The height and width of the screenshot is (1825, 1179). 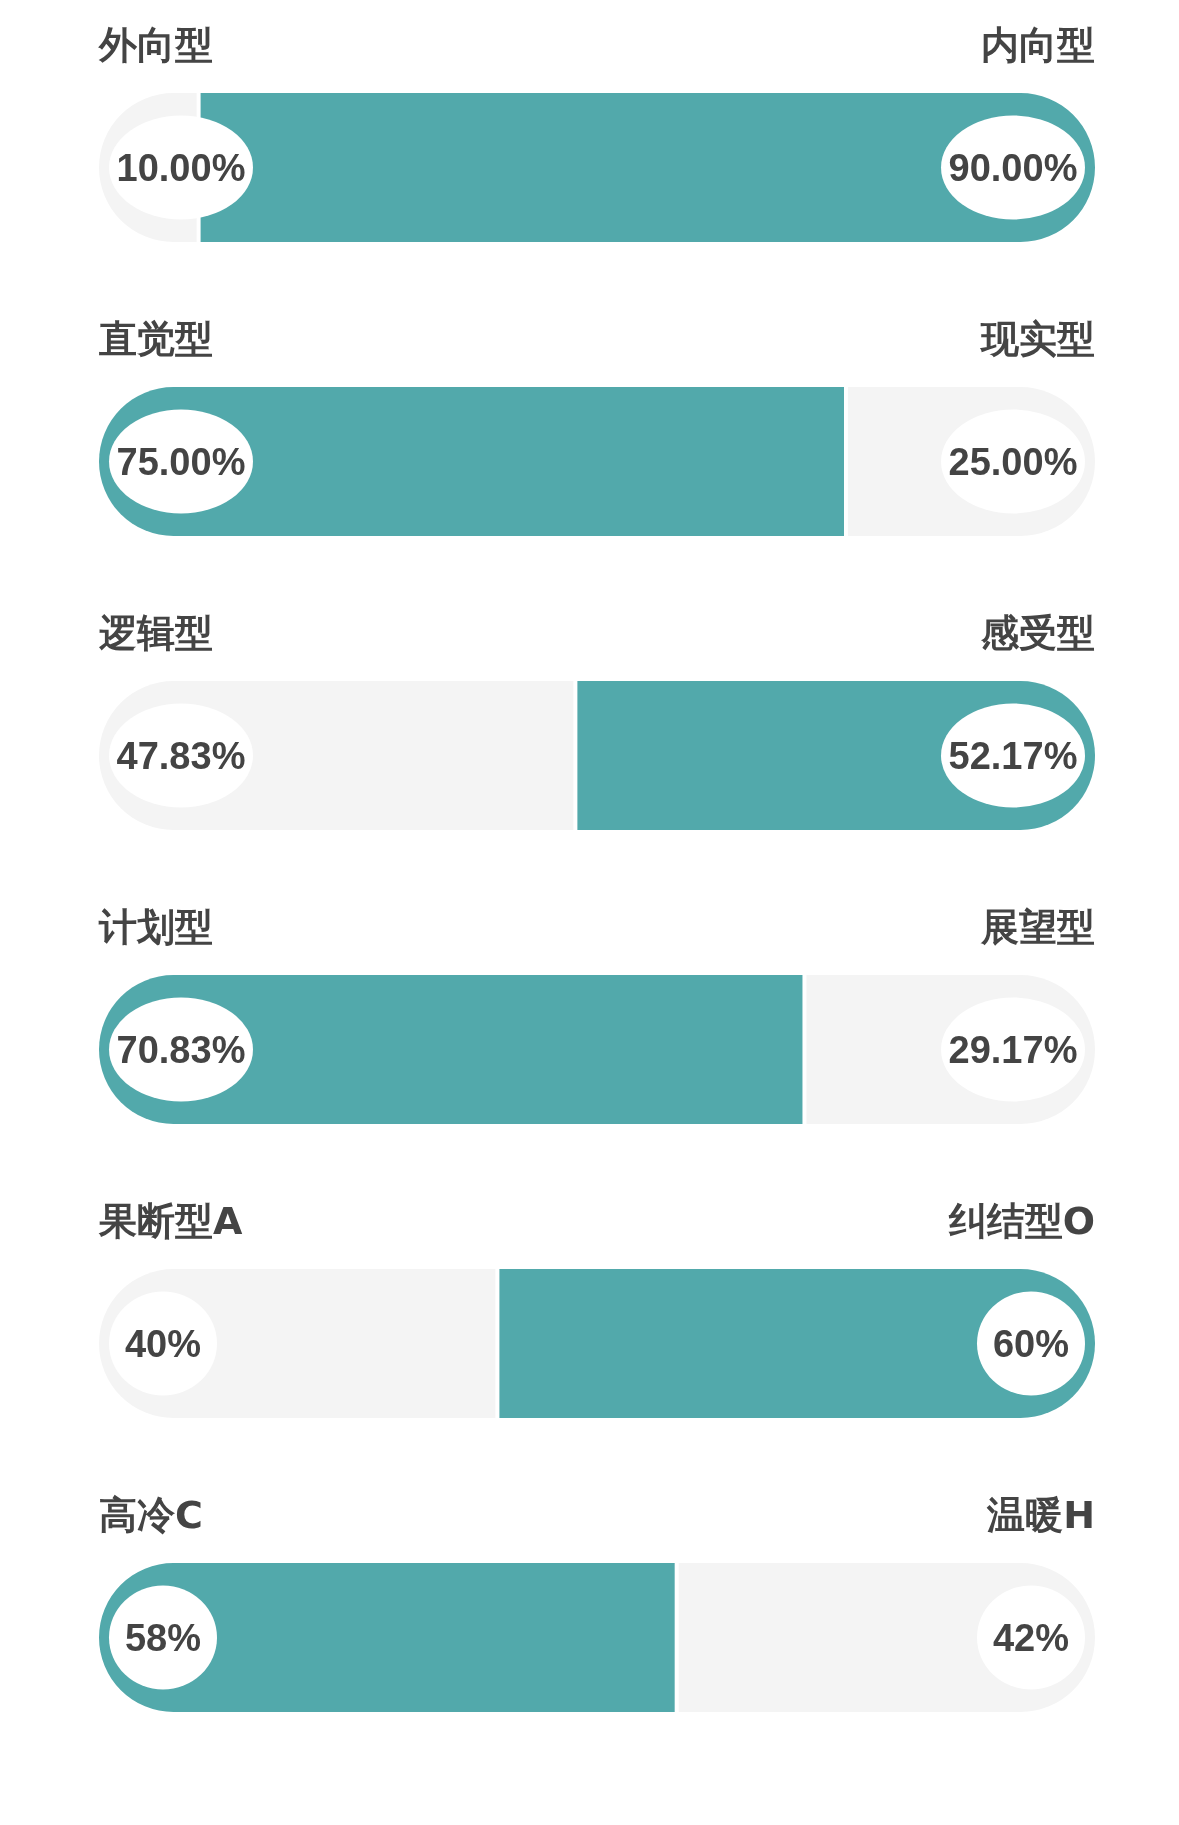 What do you see at coordinates (181, 461) in the screenshot?
I see `data-label: 75.00%` at bounding box center [181, 461].